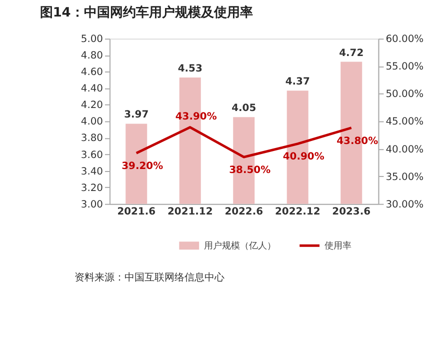  Describe the element at coordinates (149, 277) in the screenshot. I see `text: 资料来源：中国互联网络信息中心` at that location.